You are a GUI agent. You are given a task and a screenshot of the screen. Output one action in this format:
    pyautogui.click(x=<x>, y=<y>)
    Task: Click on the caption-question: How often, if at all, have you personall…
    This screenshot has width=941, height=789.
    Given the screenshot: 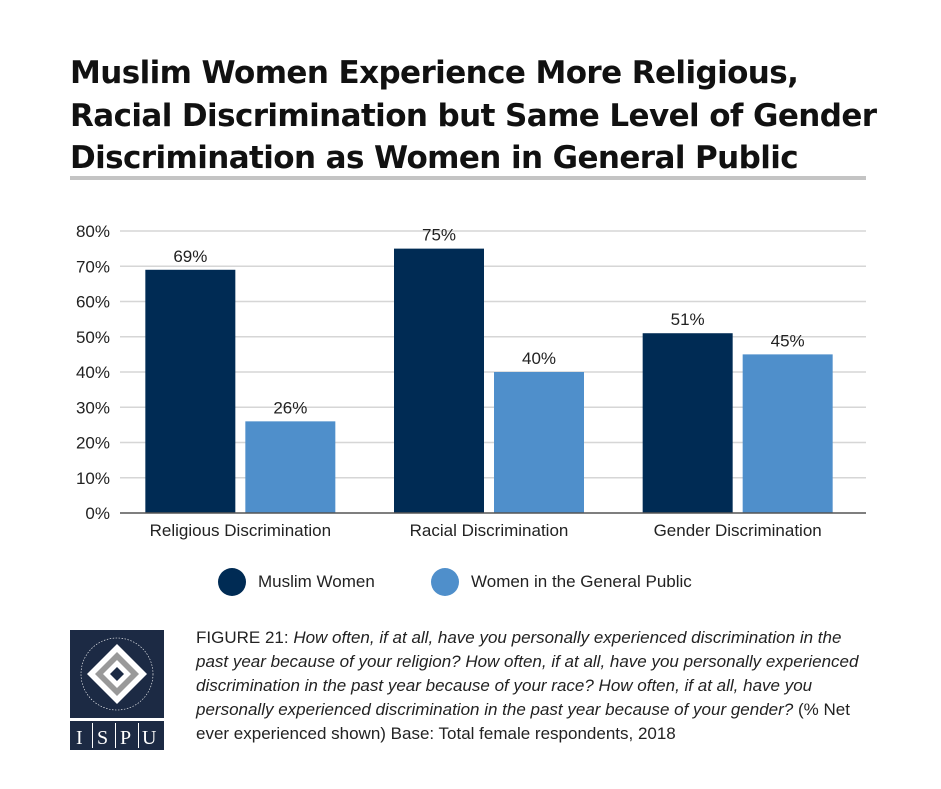 What is the action you would take?
    pyautogui.click(x=527, y=673)
    